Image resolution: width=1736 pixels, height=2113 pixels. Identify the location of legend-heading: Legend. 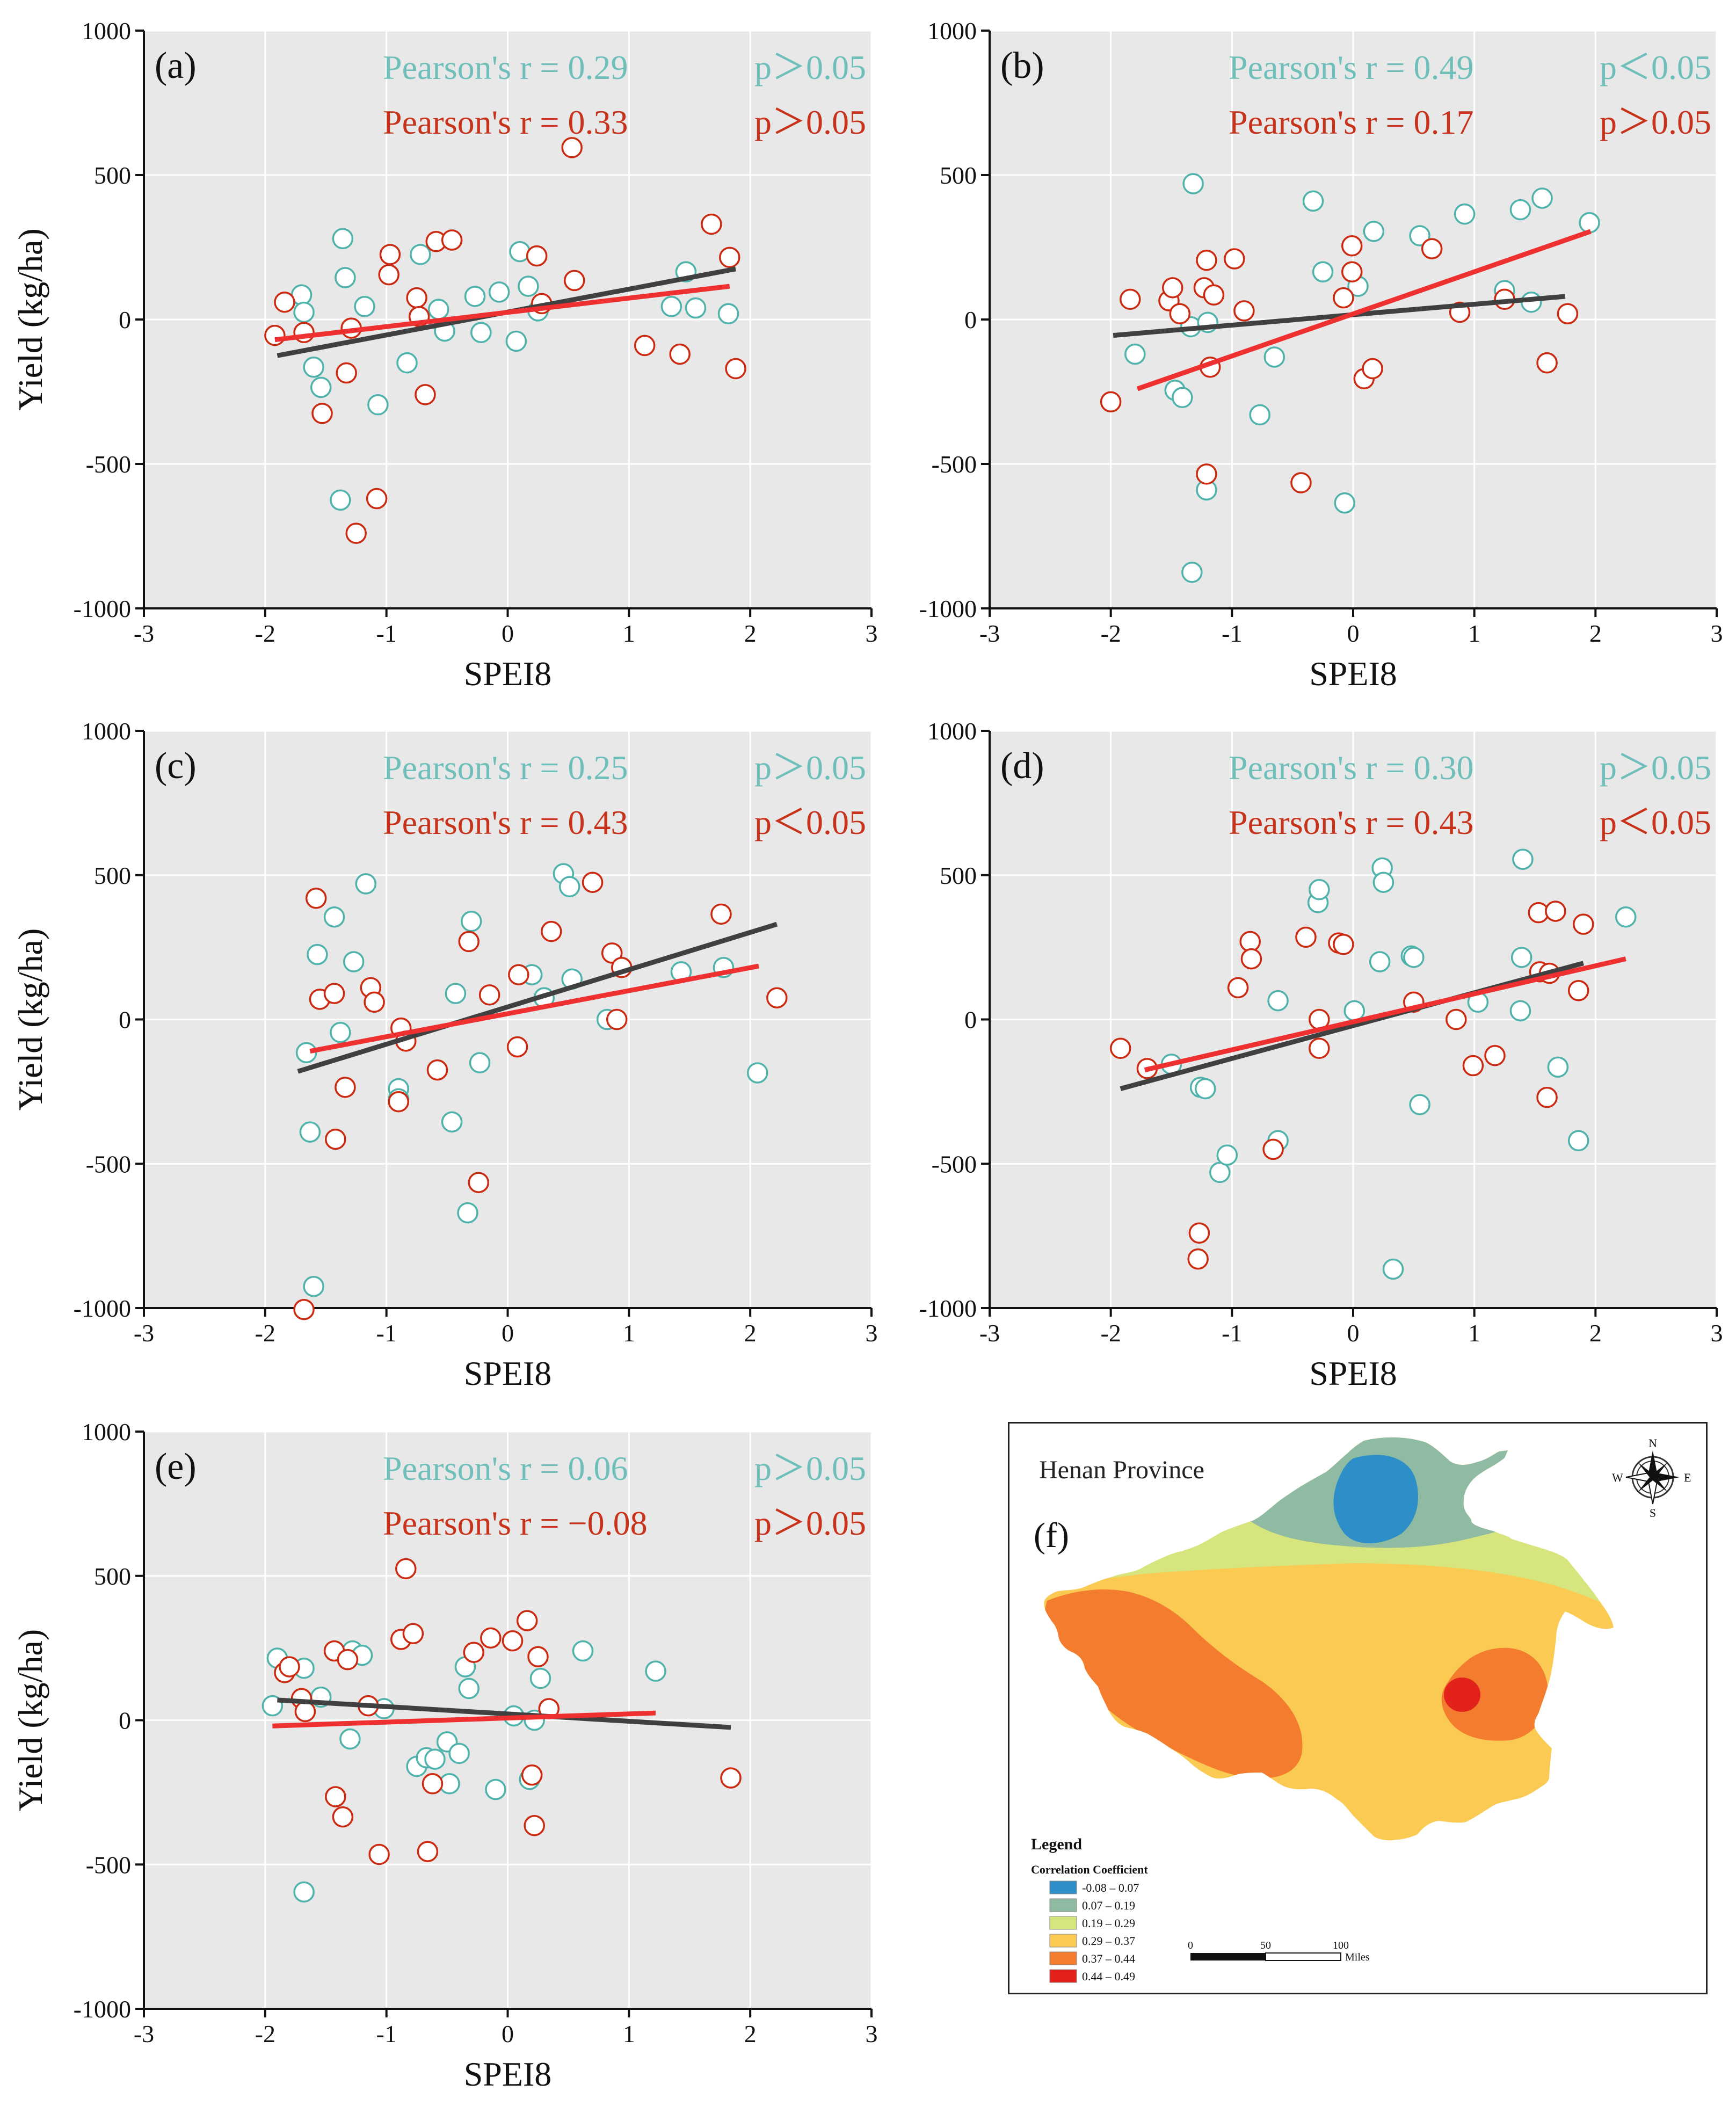
(1056, 1844).